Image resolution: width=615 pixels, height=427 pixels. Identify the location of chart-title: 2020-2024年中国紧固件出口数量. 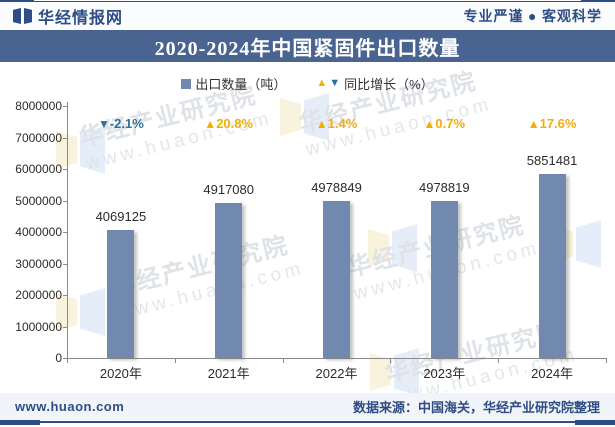
(307, 48).